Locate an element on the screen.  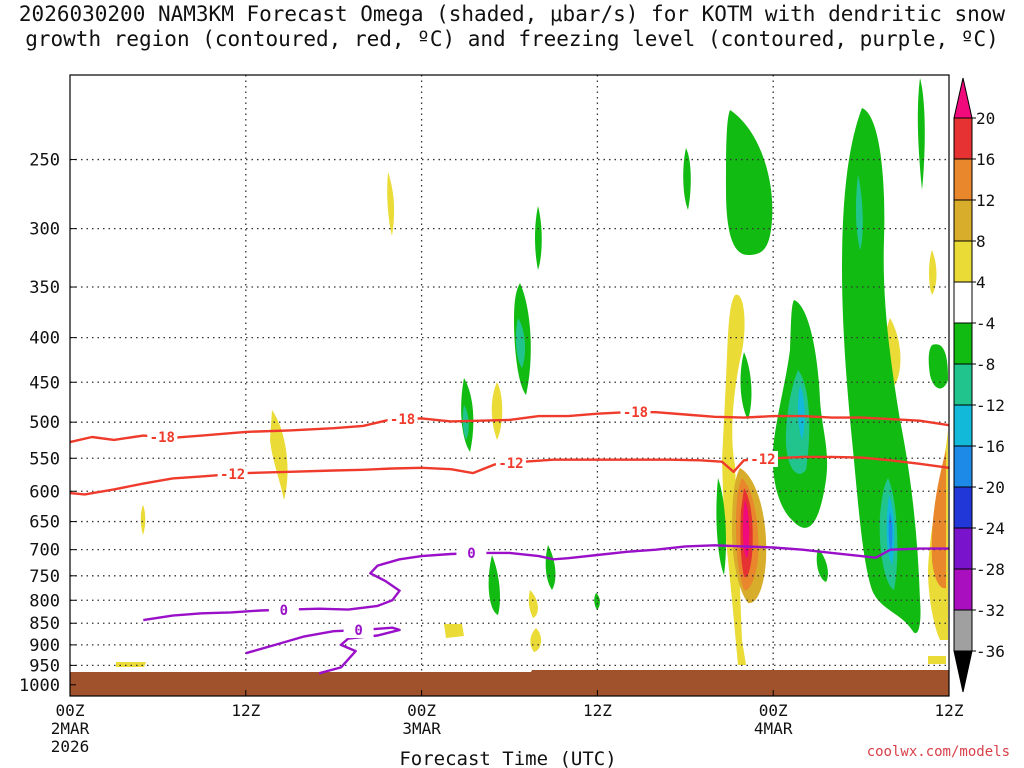
colorbar-label: -16 is located at coordinates (990, 446).